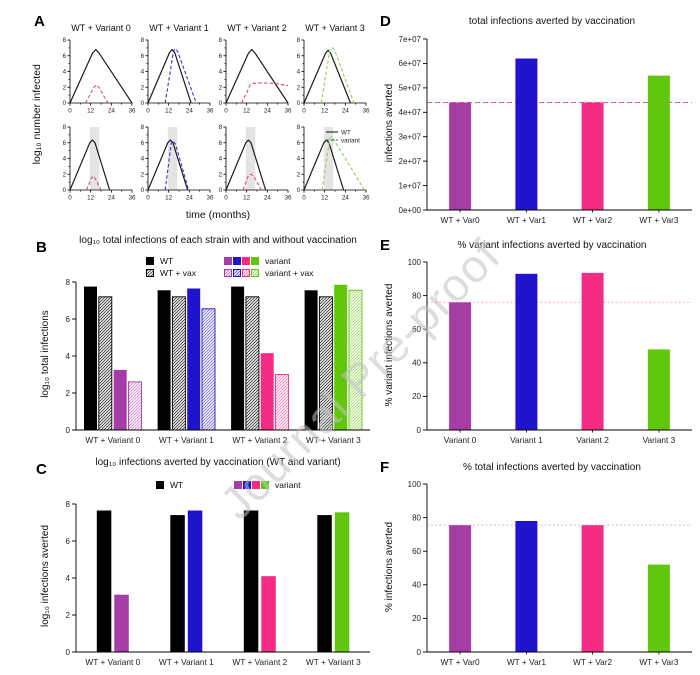 The image size is (700, 675). Describe the element at coordinates (416, 363) in the screenshot. I see `svg-text: 40` at that location.